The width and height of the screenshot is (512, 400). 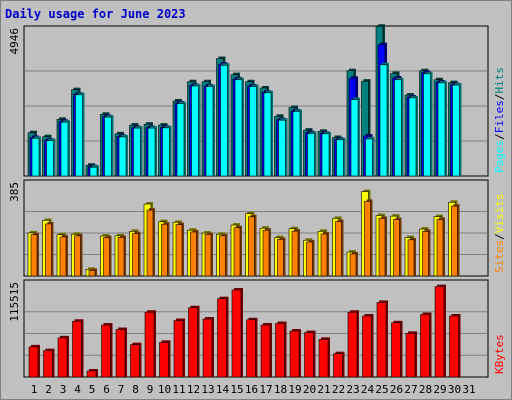 I want to click on x-axis-day-label: 29, so click(x=439, y=389).